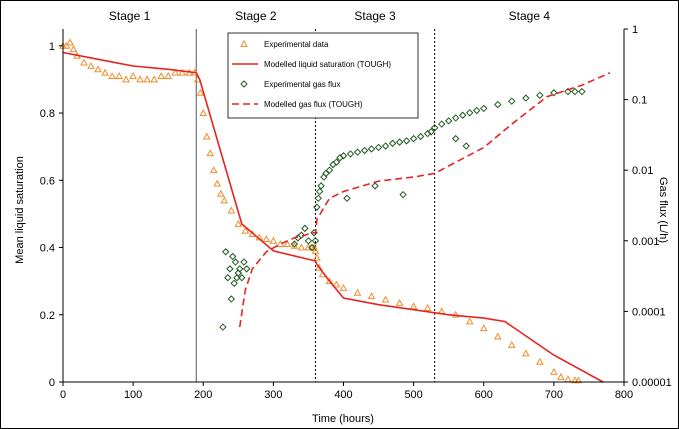 The height and width of the screenshot is (429, 679). What do you see at coordinates (484, 395) in the screenshot?
I see `x-tick-label: 600` at bounding box center [484, 395].